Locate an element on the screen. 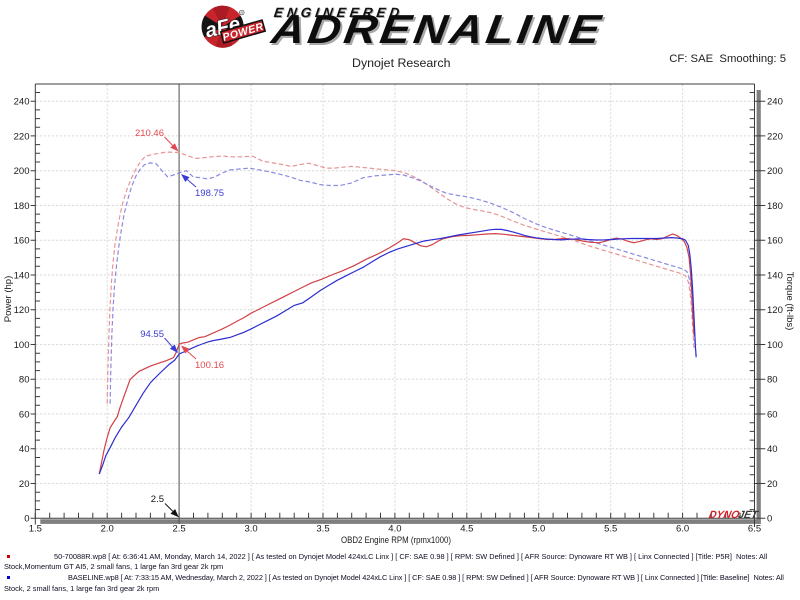 This screenshot has width=800, height=600. svg-text: 100.16 is located at coordinates (209, 365).